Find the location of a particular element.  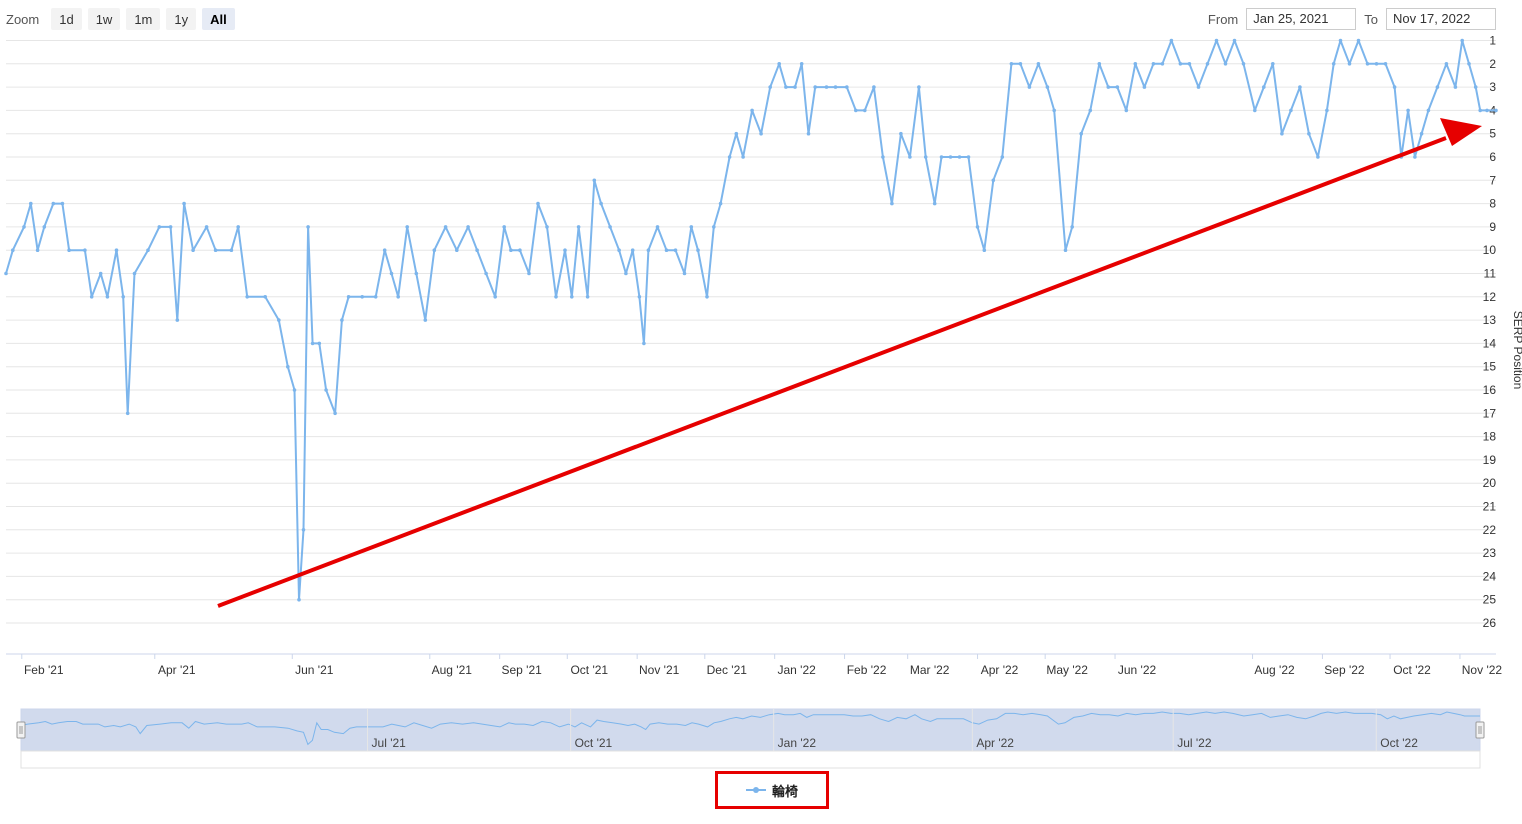

navigator-tick-label: Oct '22 is located at coordinates (1399, 743).